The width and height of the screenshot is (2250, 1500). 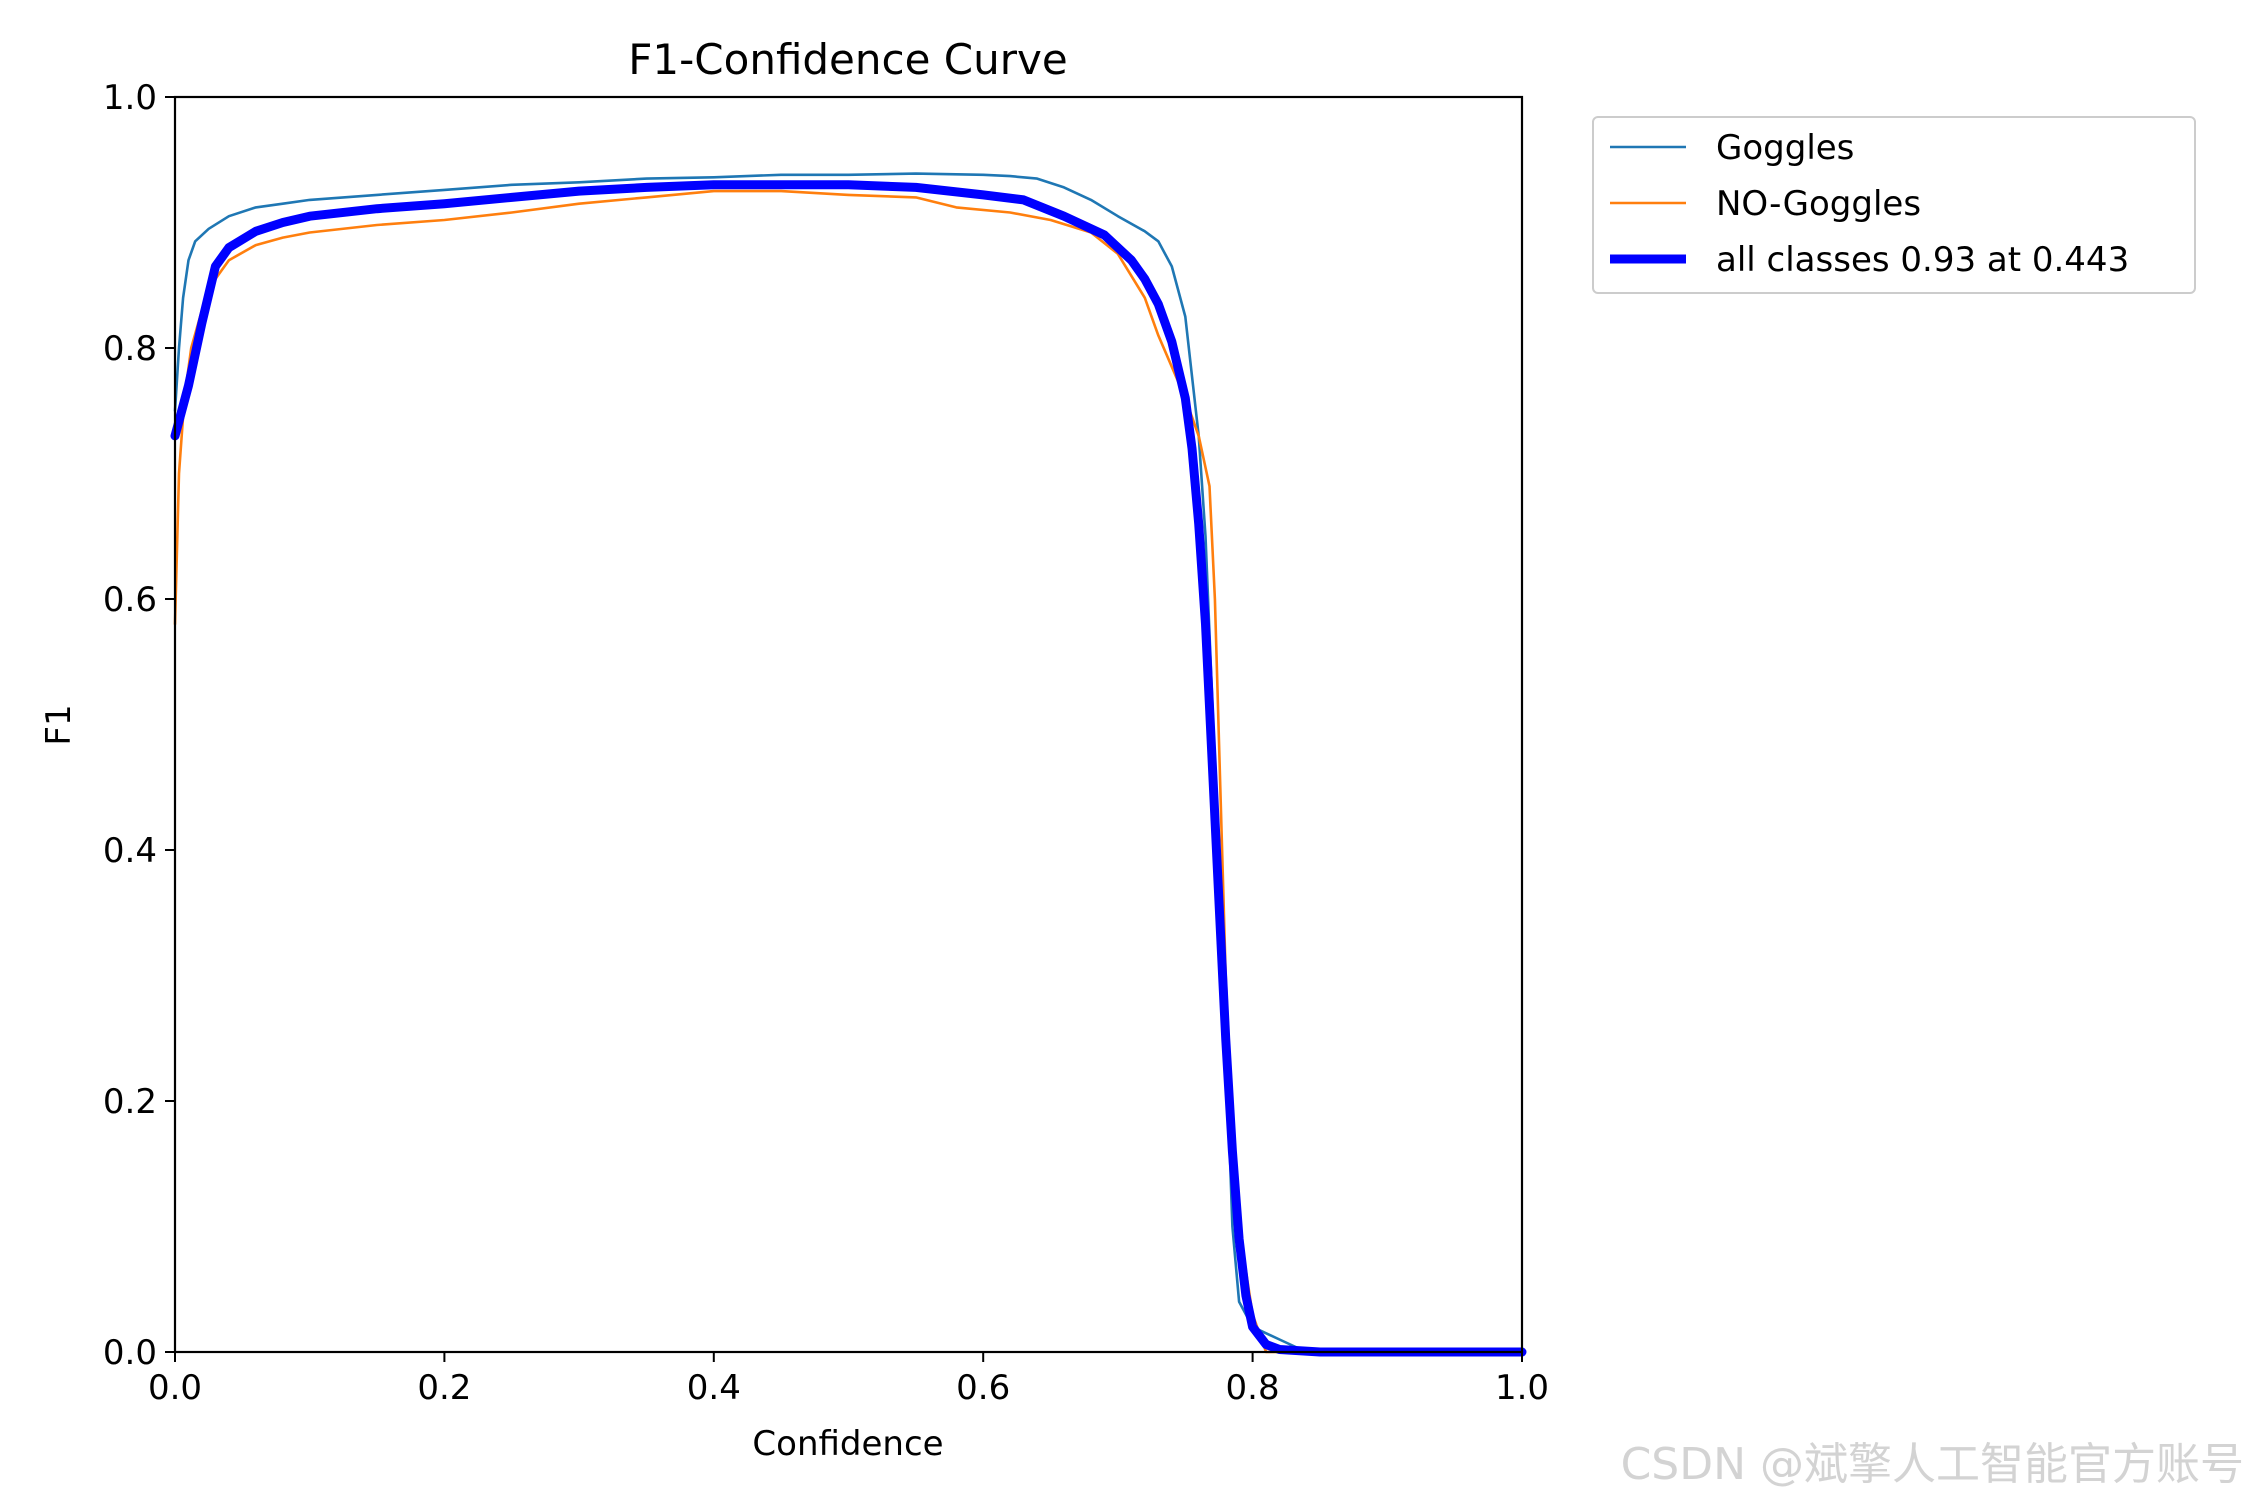 I want to click on y-axis-ticks: 0.0 0.2 0.4 0.6 0.8 1.0, so click(x=139, y=725).